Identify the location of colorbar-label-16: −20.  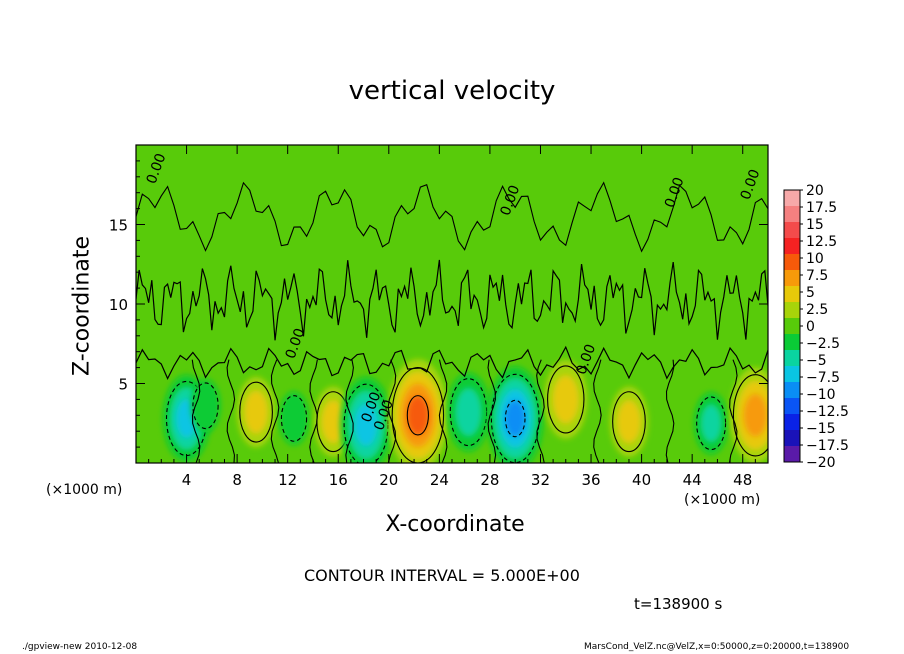
(821, 463).